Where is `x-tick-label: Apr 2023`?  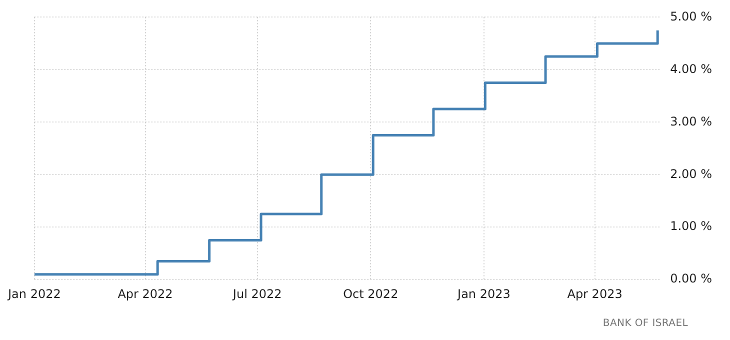 x-tick-label: Apr 2023 is located at coordinates (594, 293).